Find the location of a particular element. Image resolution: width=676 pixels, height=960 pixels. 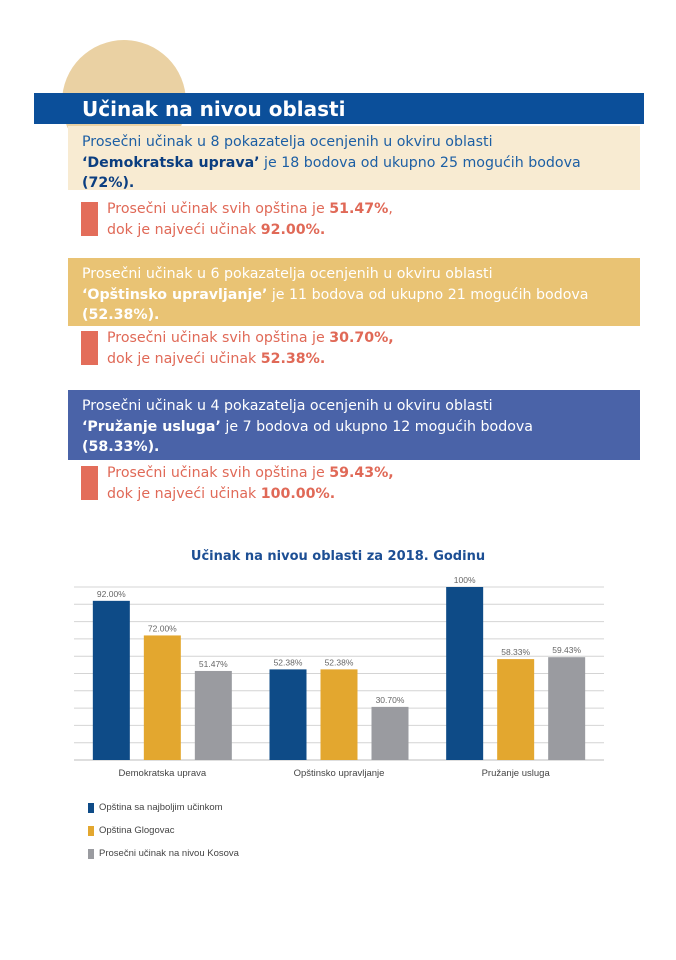

summary-text: je 7 bodova od ukupno 12 mogućih bodova is located at coordinates (376, 426).